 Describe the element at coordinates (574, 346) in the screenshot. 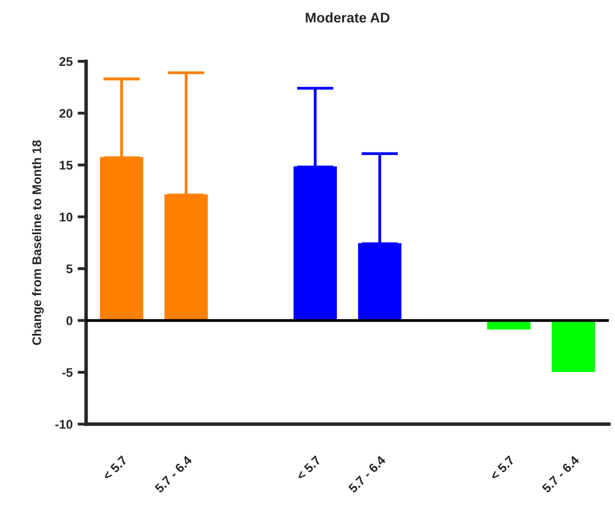

I see `bar` at that location.